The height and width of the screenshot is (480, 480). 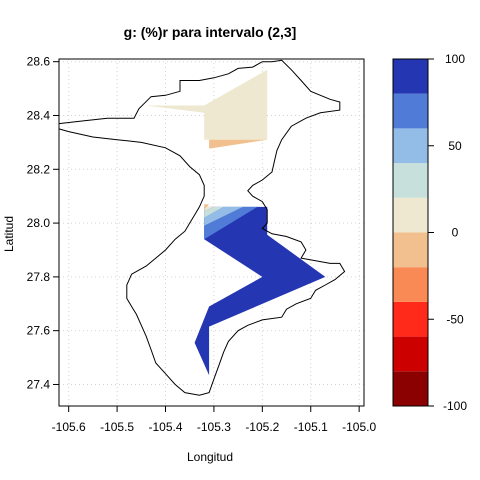 I want to click on region-south-cream, so click(x=209, y=208).